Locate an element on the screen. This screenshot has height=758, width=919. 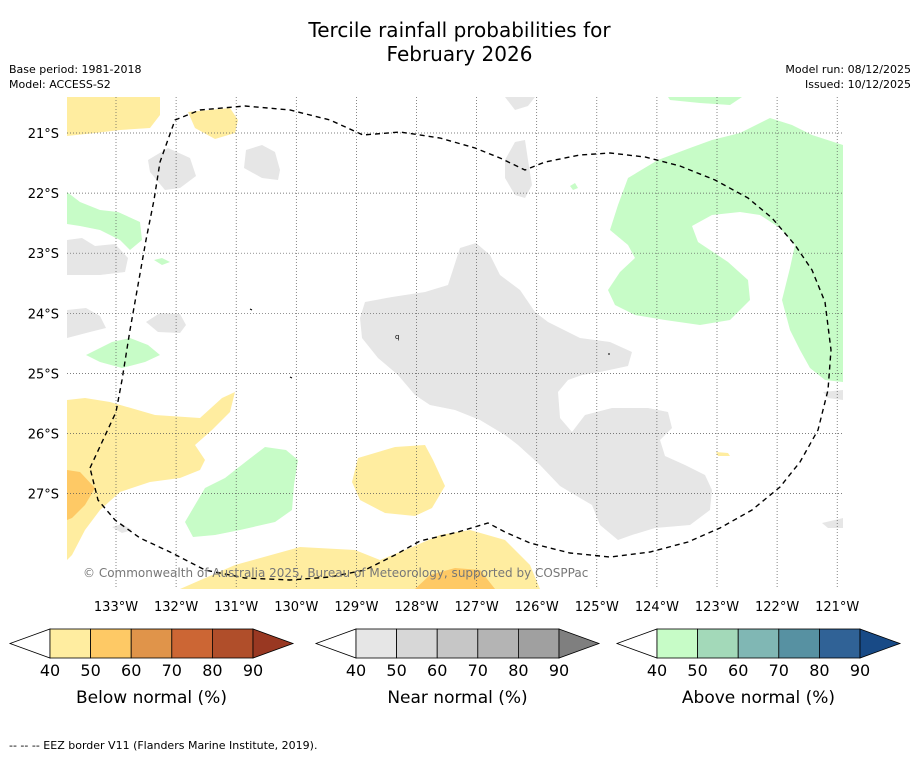
lon-label: 124°W is located at coordinates (657, 607).